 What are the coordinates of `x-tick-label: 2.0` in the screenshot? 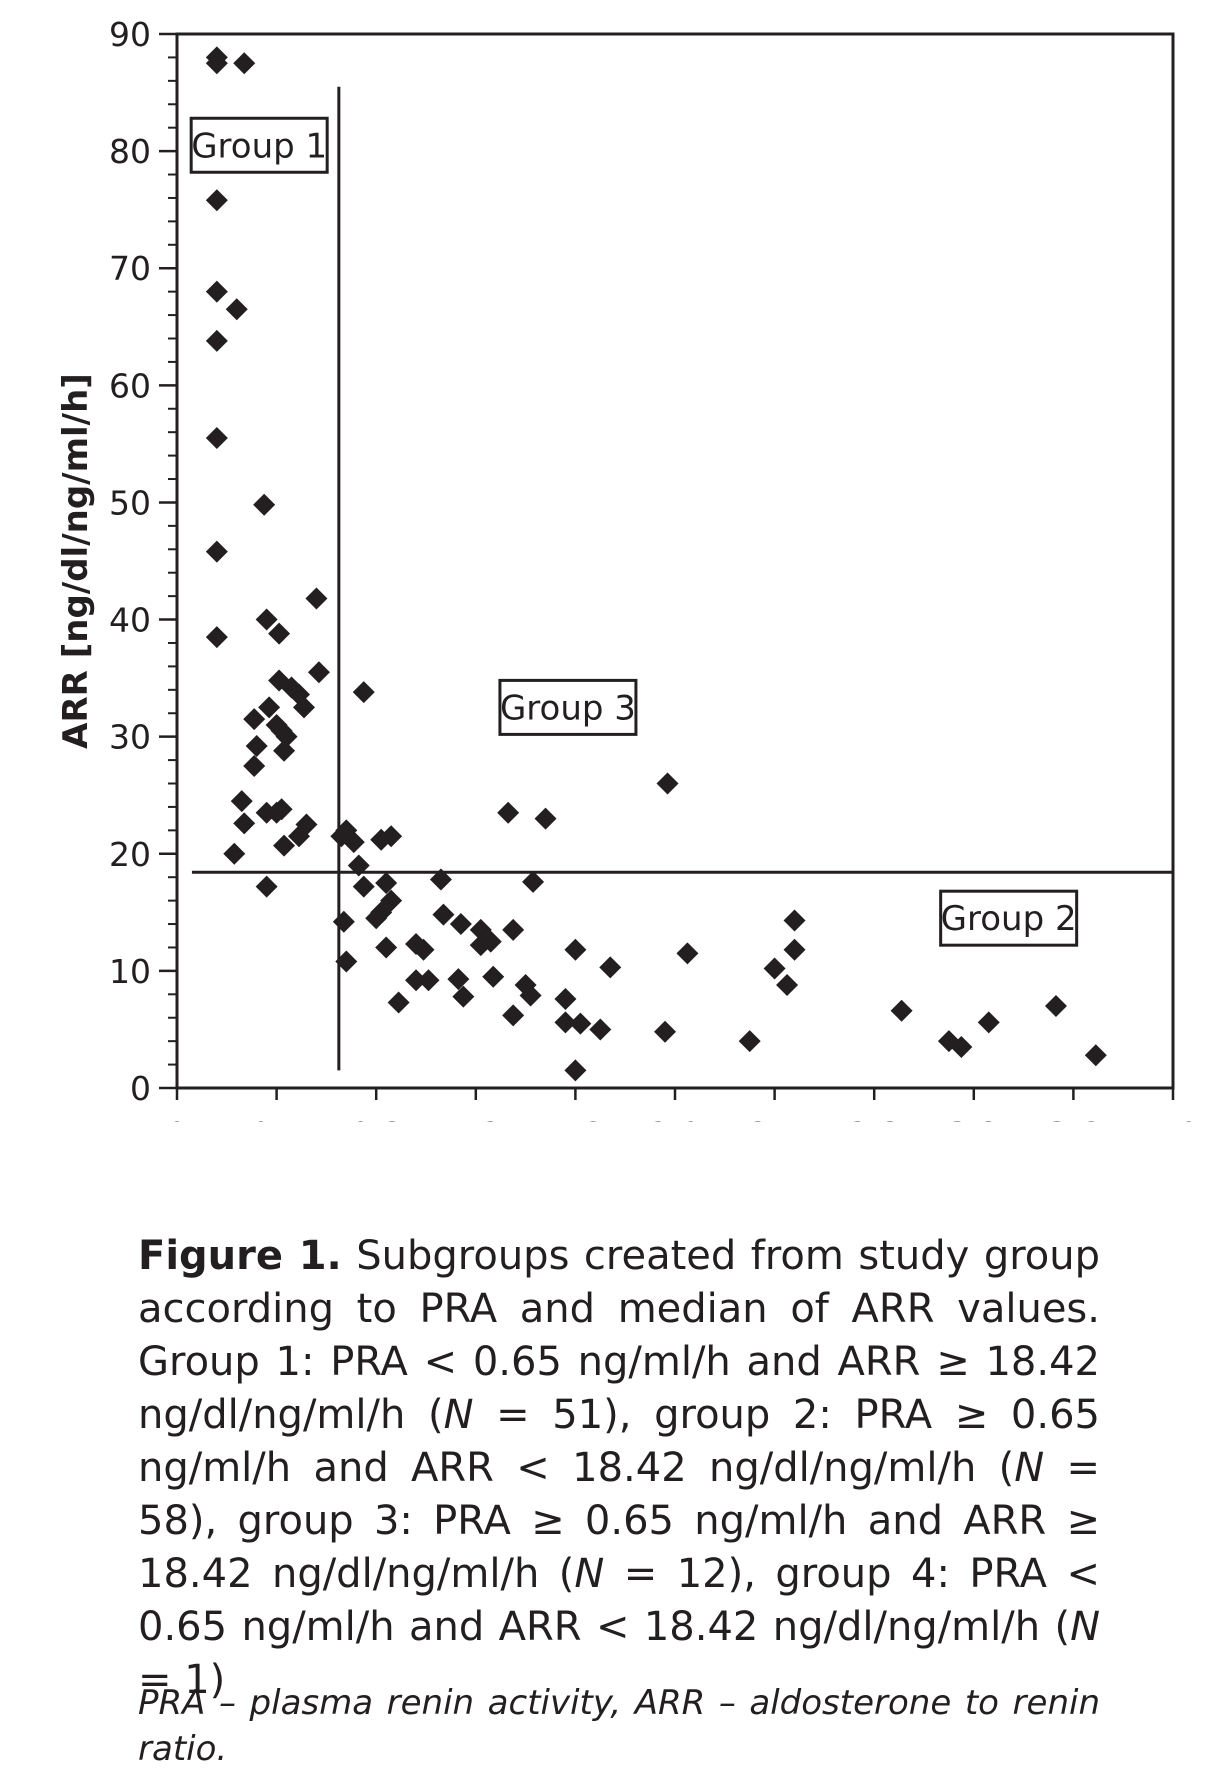 It's located at (675, 1122).